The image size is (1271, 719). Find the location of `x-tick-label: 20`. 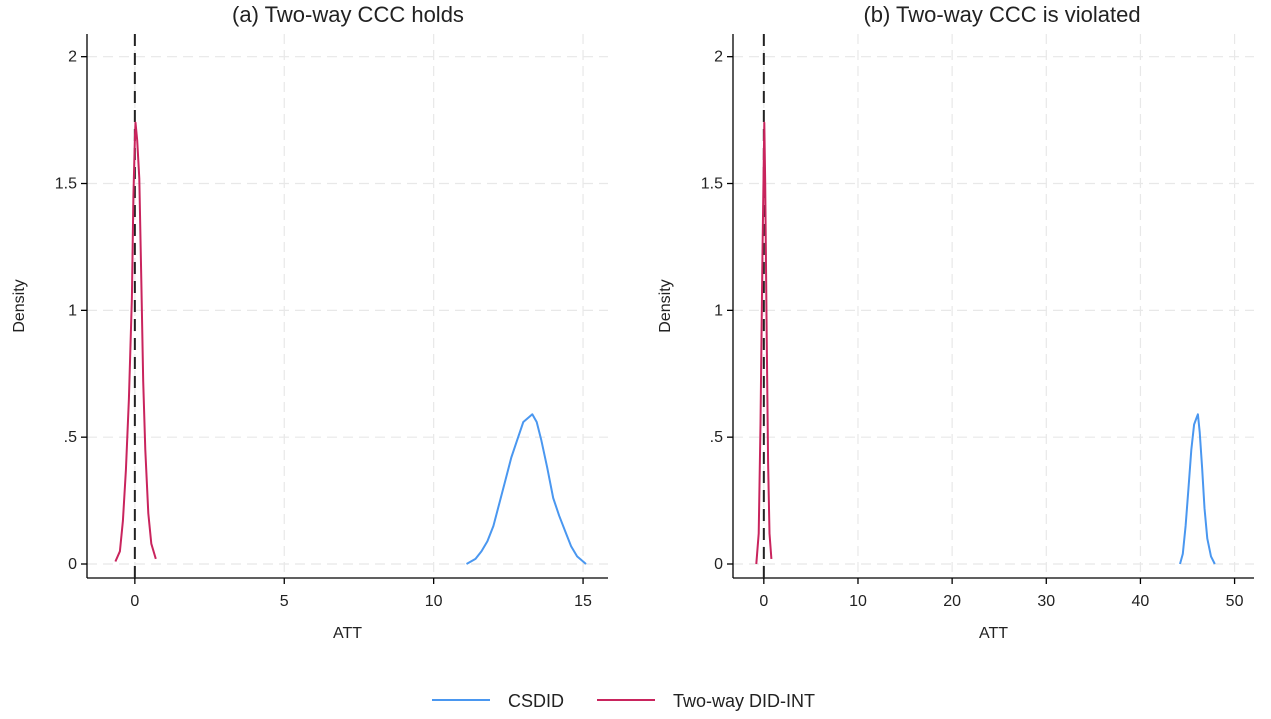

x-tick-label: 20 is located at coordinates (952, 601).